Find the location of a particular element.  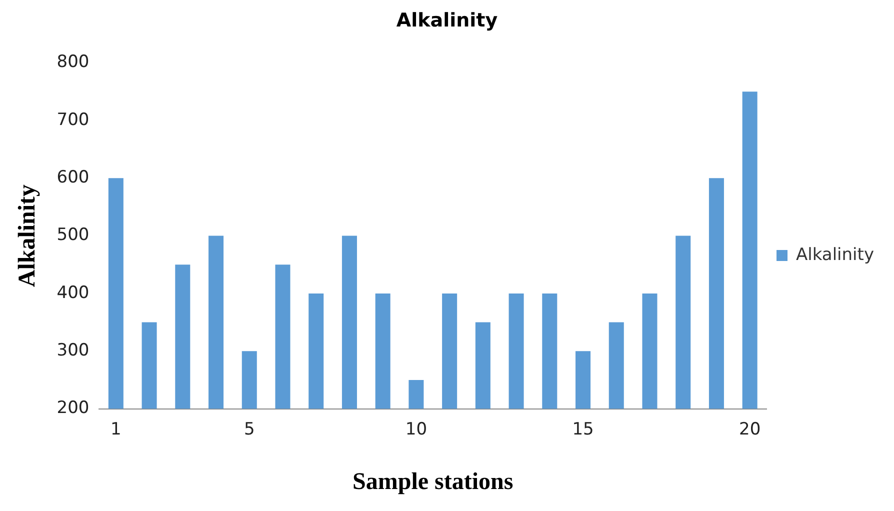

x-tick-label: 5 is located at coordinates (249, 429).